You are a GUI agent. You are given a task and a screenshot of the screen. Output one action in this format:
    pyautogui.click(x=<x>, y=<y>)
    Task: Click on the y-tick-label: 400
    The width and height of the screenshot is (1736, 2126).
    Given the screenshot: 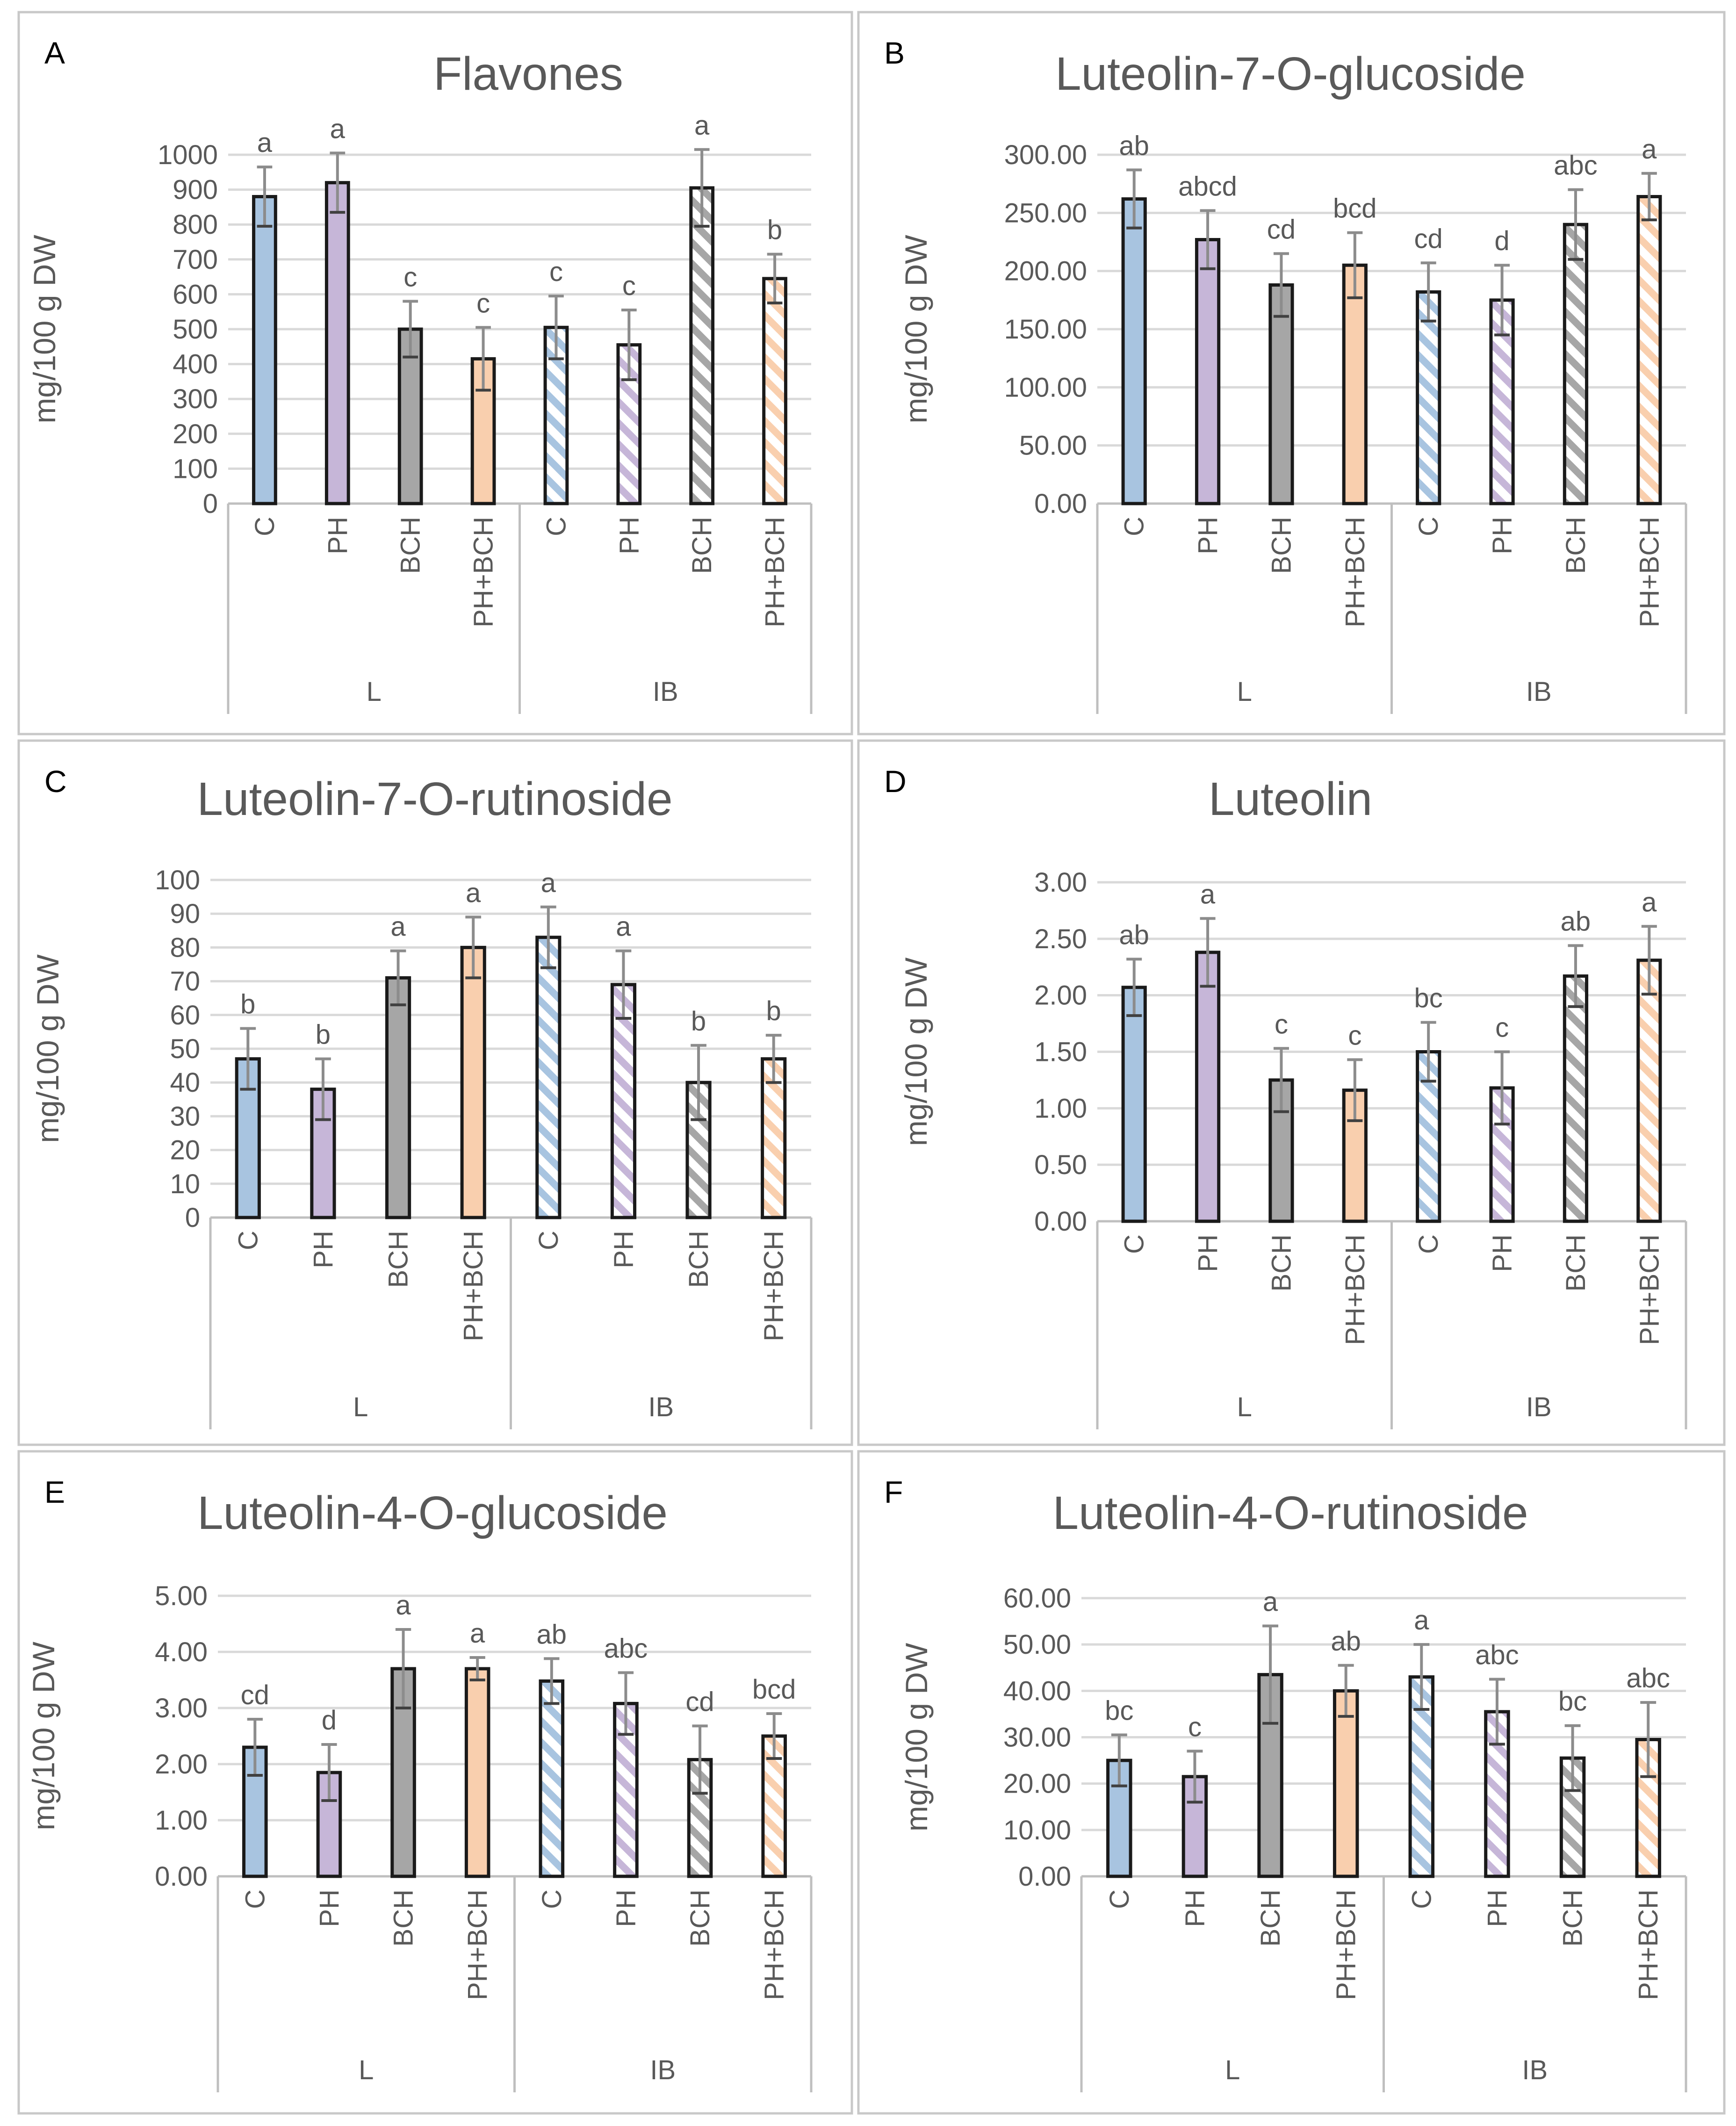 What is the action you would take?
    pyautogui.click(x=195, y=364)
    